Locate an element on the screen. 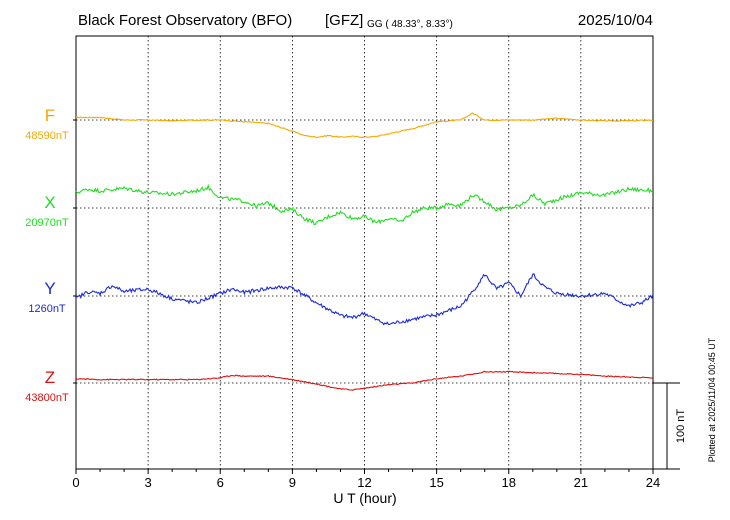 The width and height of the screenshot is (730, 520). series-name-z: Z is located at coordinates (50, 377).